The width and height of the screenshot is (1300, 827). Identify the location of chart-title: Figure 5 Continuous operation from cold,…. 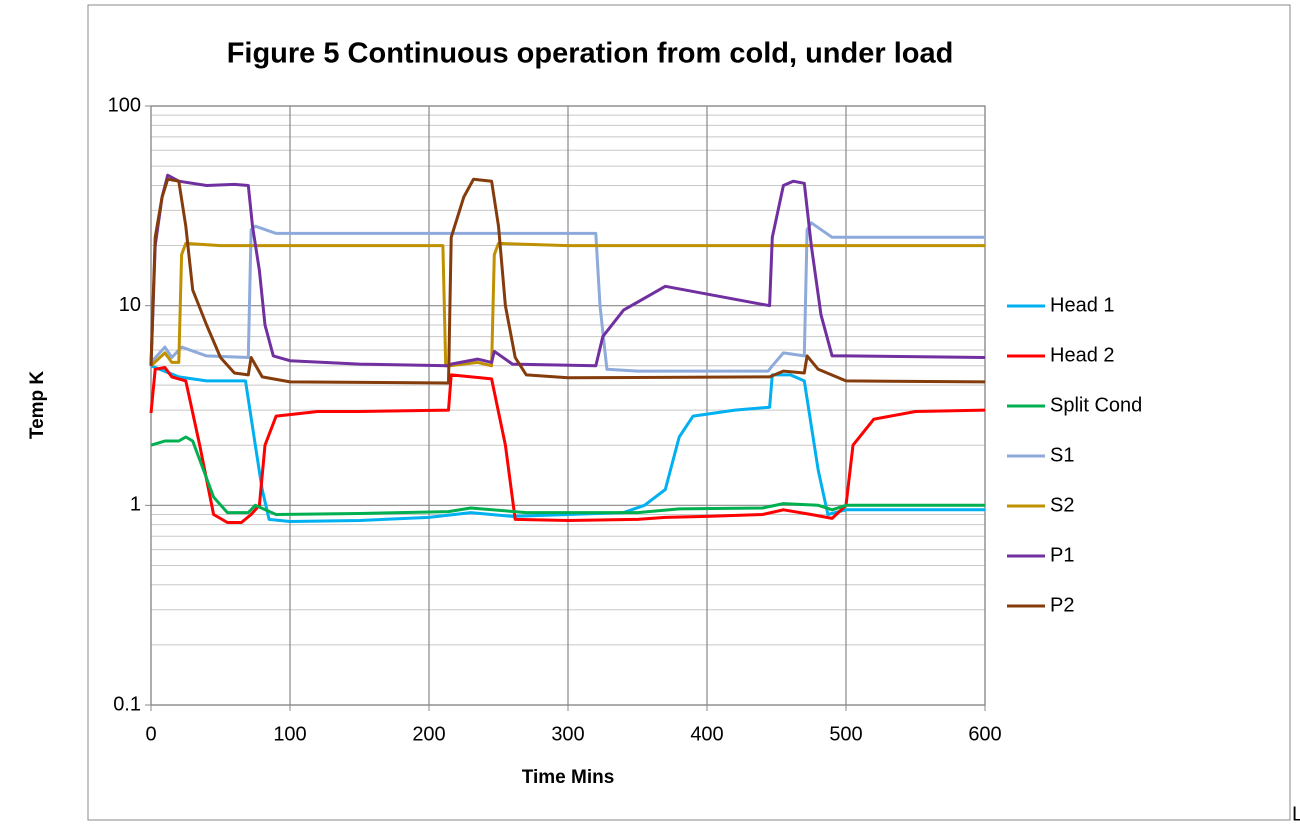
(590, 54).